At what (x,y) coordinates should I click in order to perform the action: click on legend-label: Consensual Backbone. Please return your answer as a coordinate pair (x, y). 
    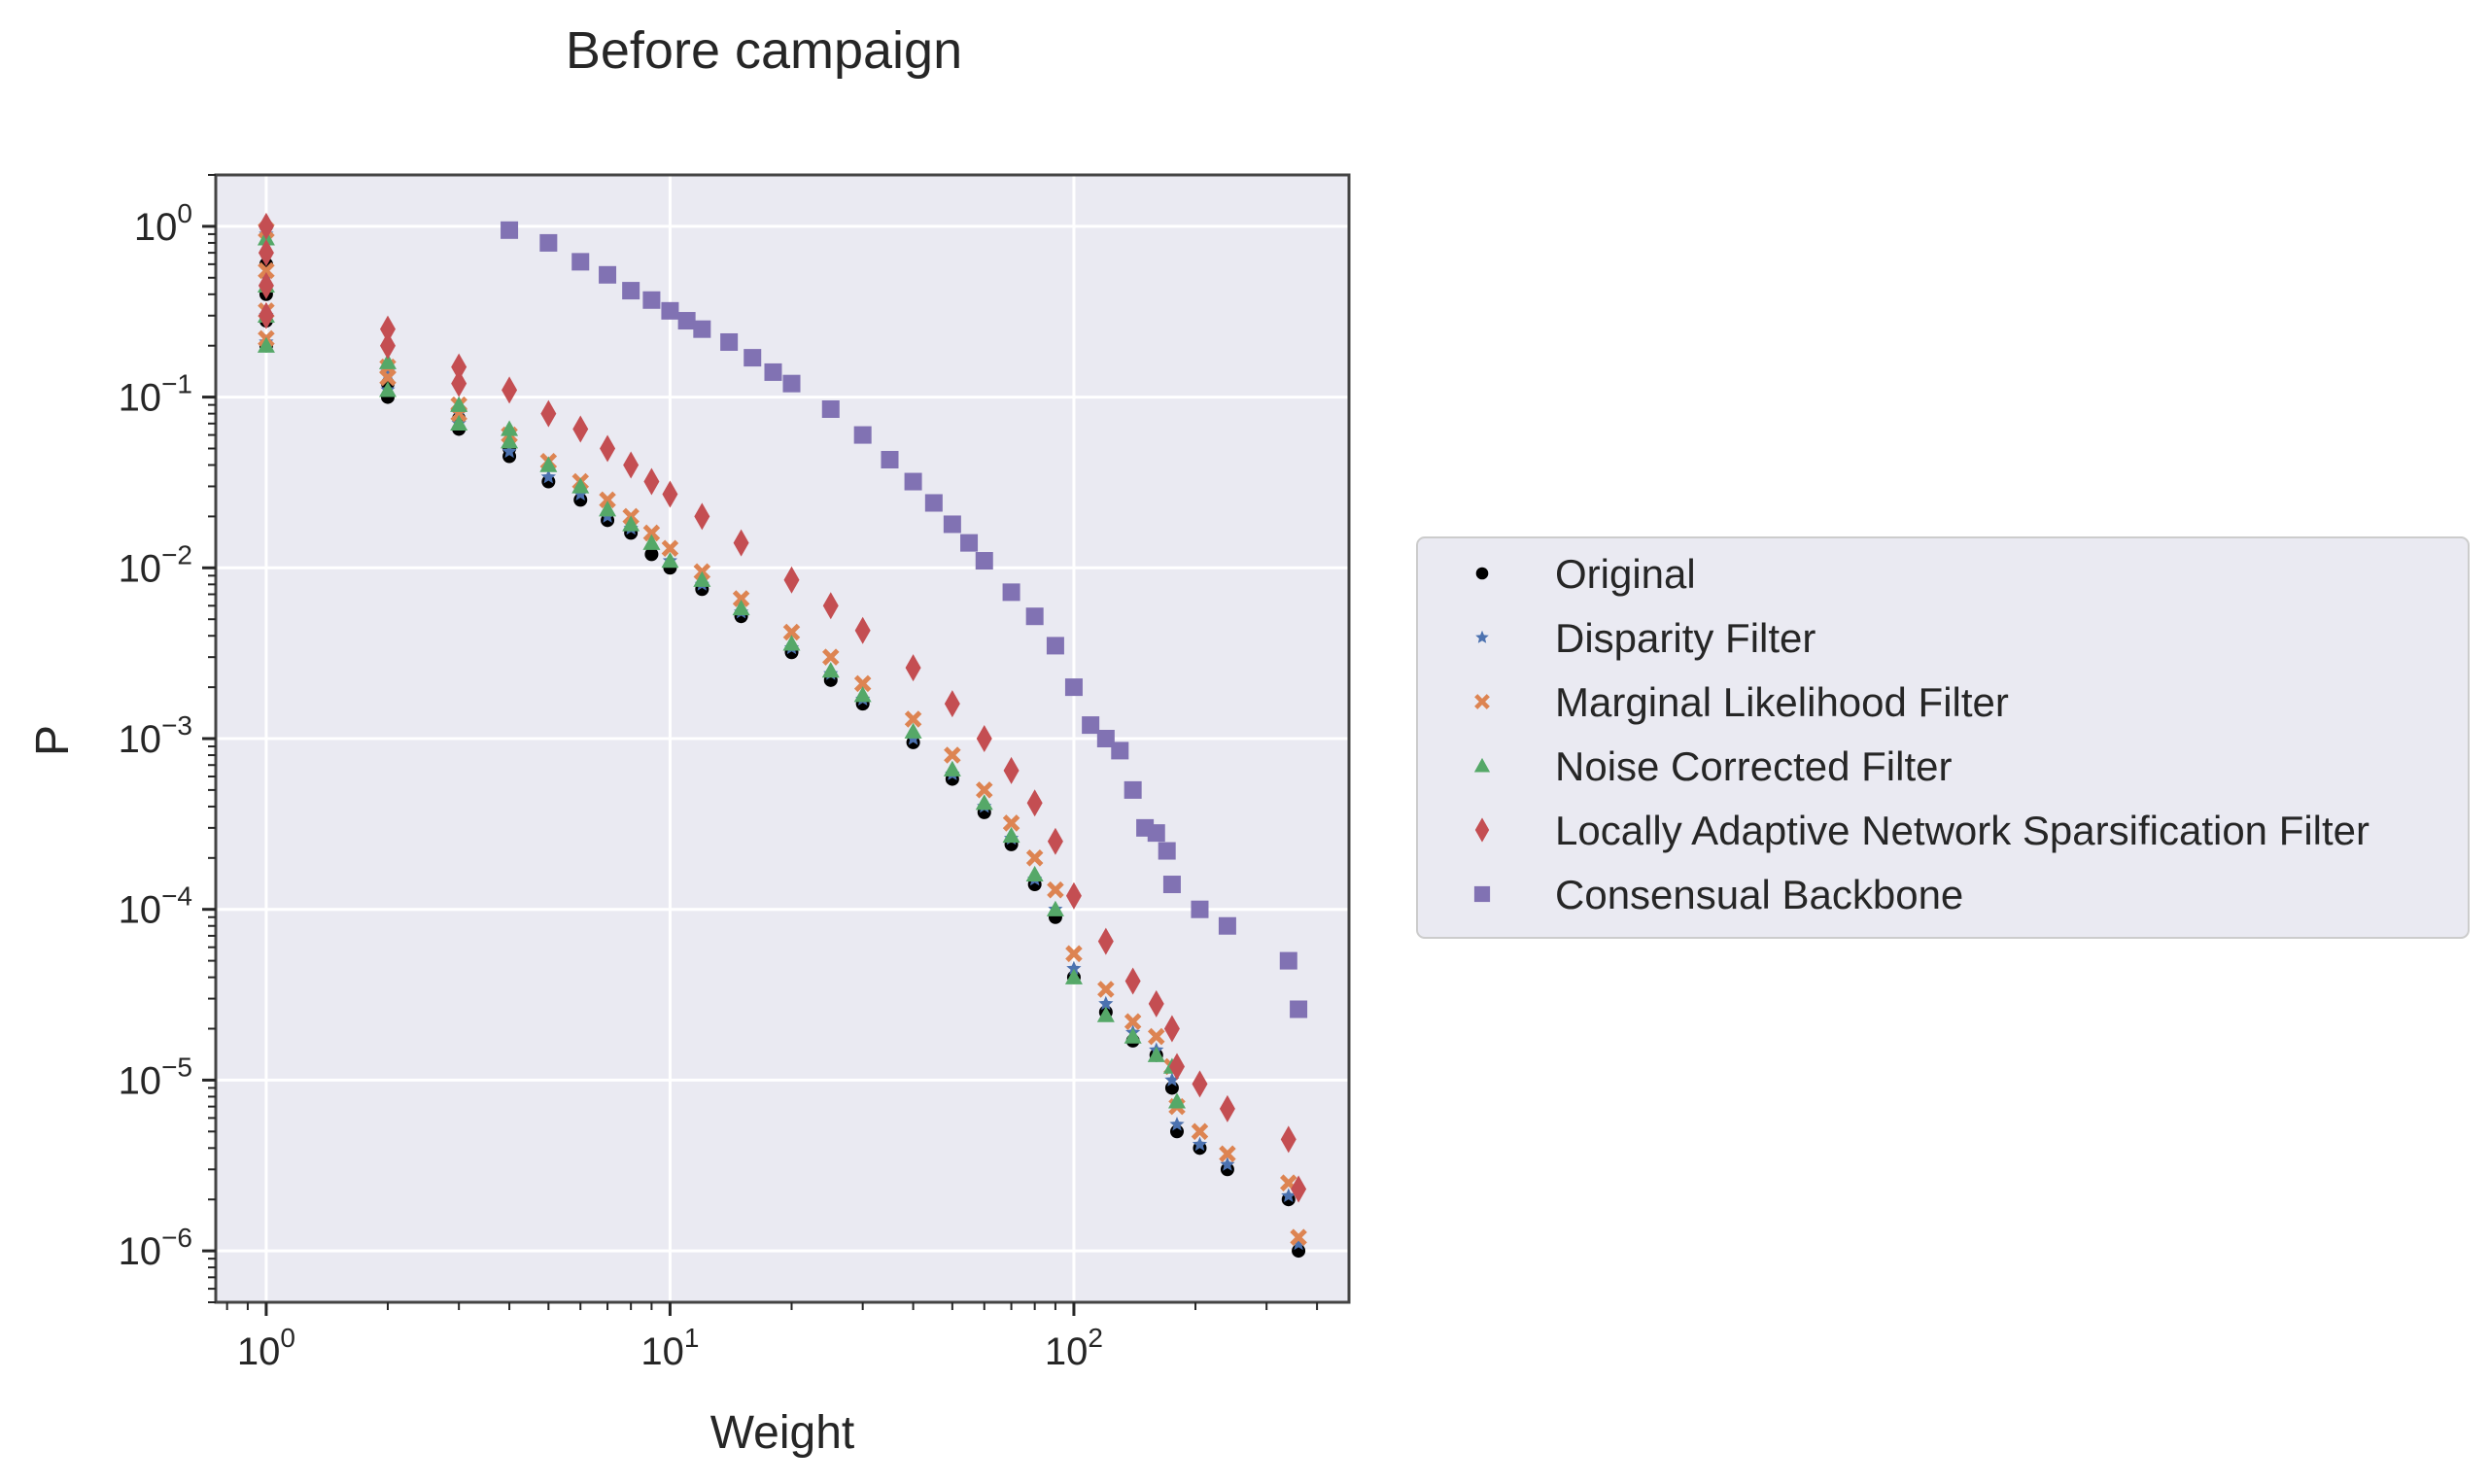
    Looking at the image, I should click on (1759, 894).